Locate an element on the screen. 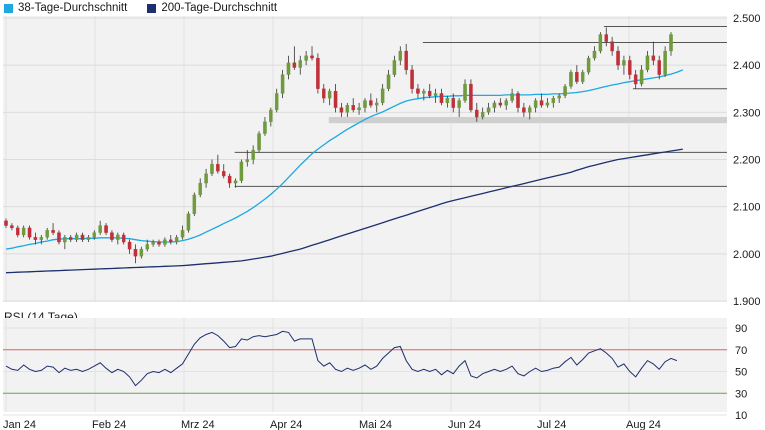 The height and width of the screenshot is (430, 765). x-tick-label: Mai 24 is located at coordinates (375, 424).